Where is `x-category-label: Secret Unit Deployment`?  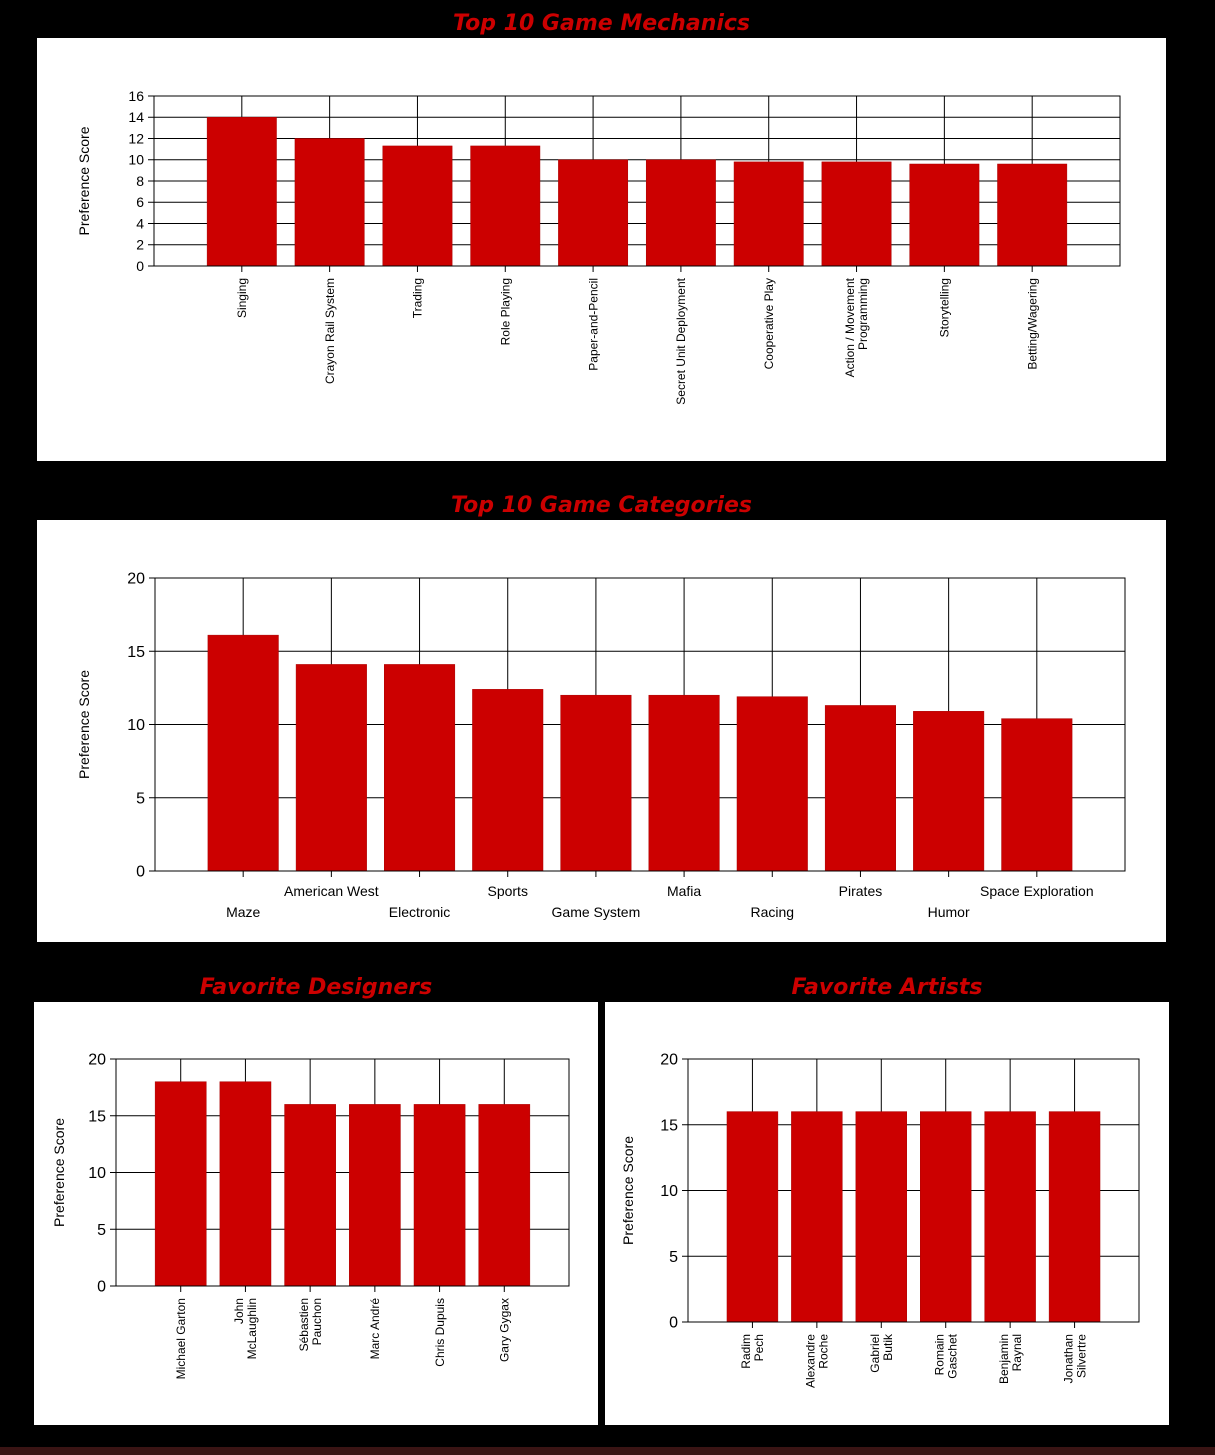
x-category-label: Secret Unit Deployment is located at coordinates (681, 340).